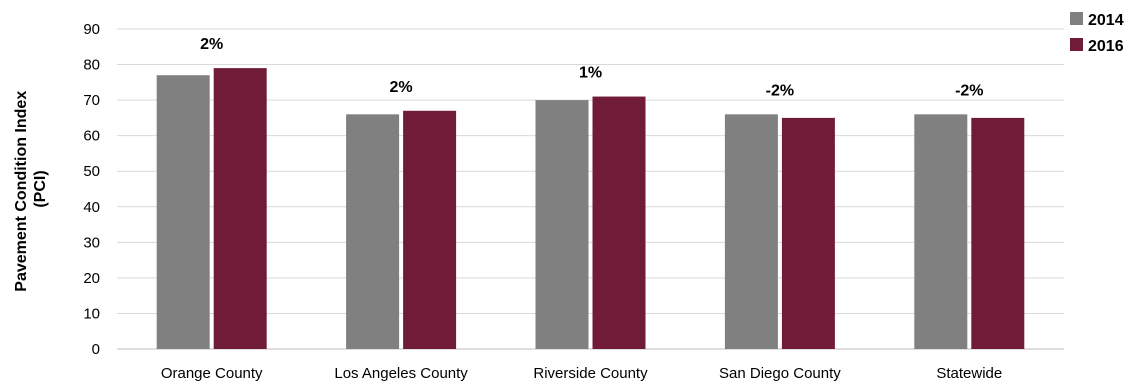  Describe the element at coordinates (562, 224) in the screenshot. I see `bar-2014-riverside-county` at that location.